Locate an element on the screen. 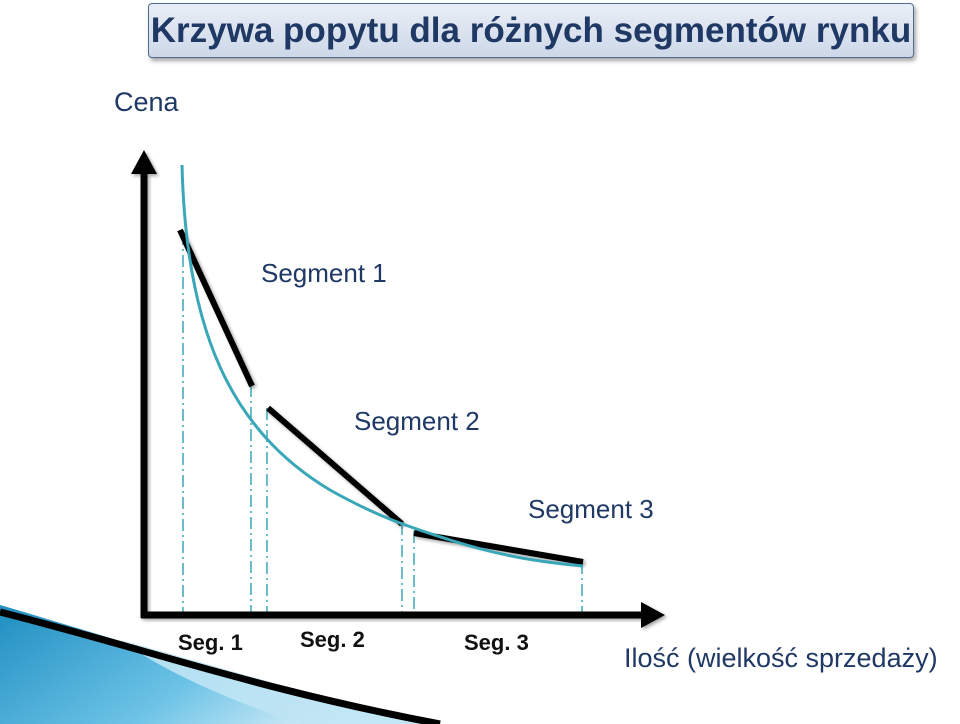 The height and width of the screenshot is (724, 960). tick-label-seg-1: Seg. 1 is located at coordinates (210, 642).